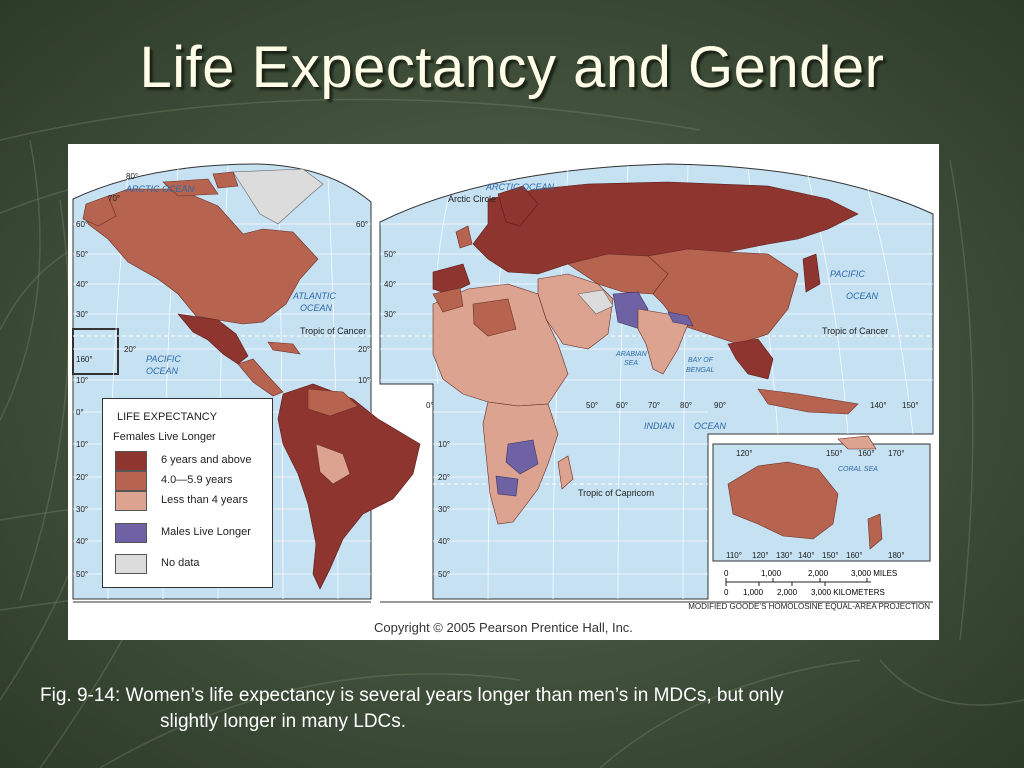 The image size is (1024, 768). I want to click on label-pacific-left-2: OCEAN, so click(162, 371).